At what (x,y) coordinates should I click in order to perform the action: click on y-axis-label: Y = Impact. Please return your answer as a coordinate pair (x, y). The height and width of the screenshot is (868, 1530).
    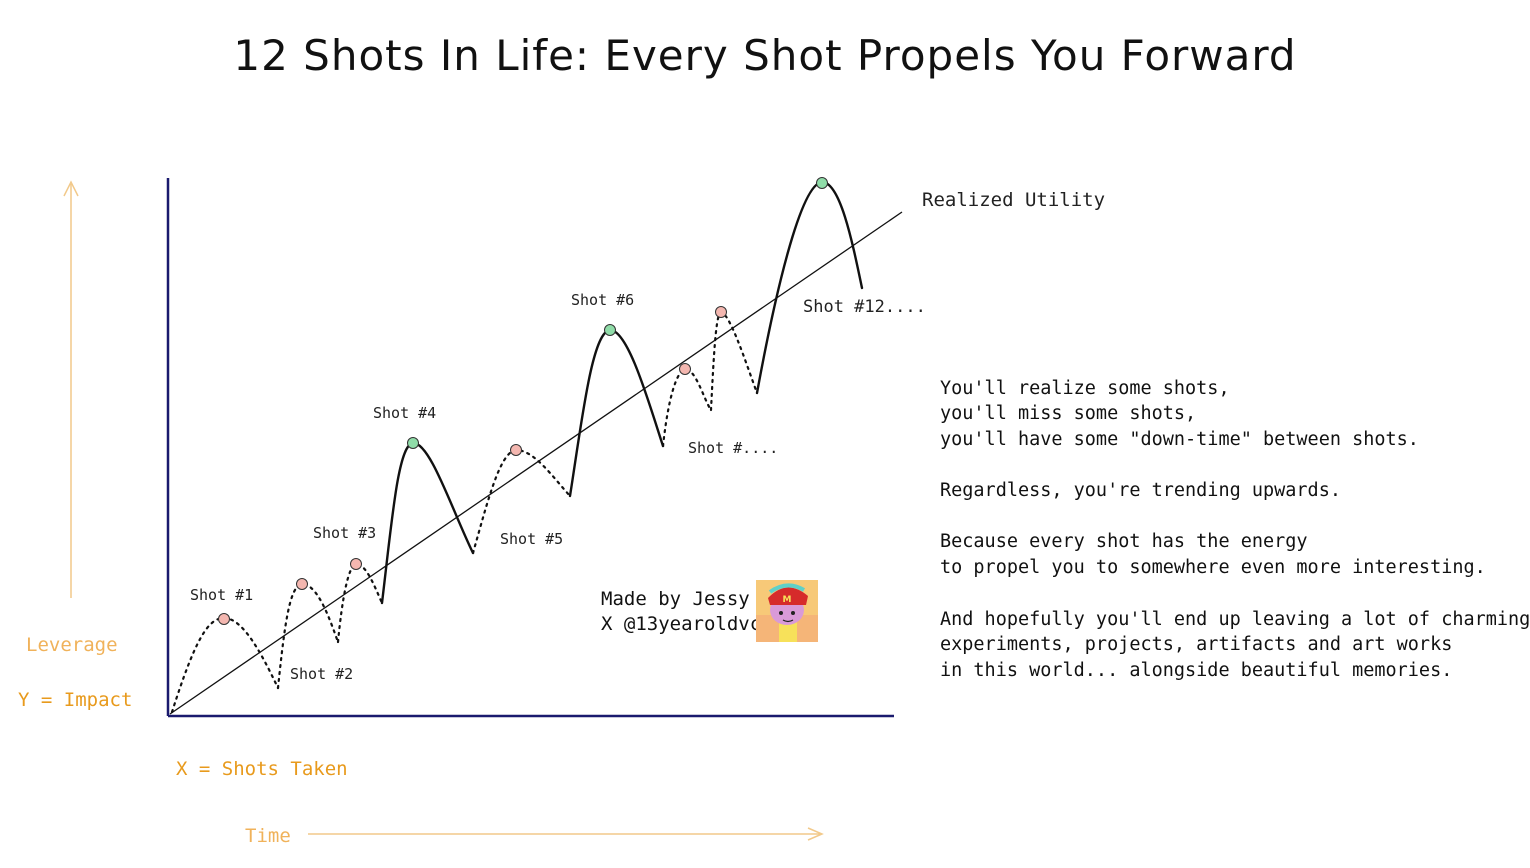
    Looking at the image, I should click on (75, 700).